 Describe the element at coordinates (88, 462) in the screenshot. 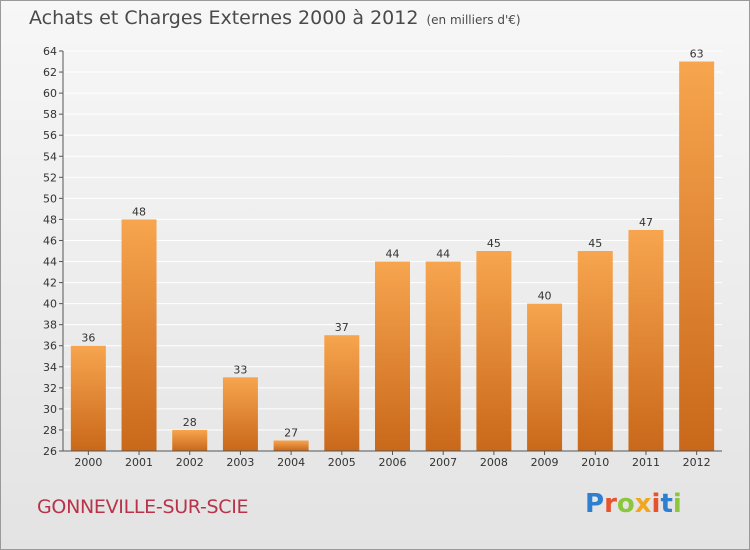

I see `x-tick-label: 2000` at that location.